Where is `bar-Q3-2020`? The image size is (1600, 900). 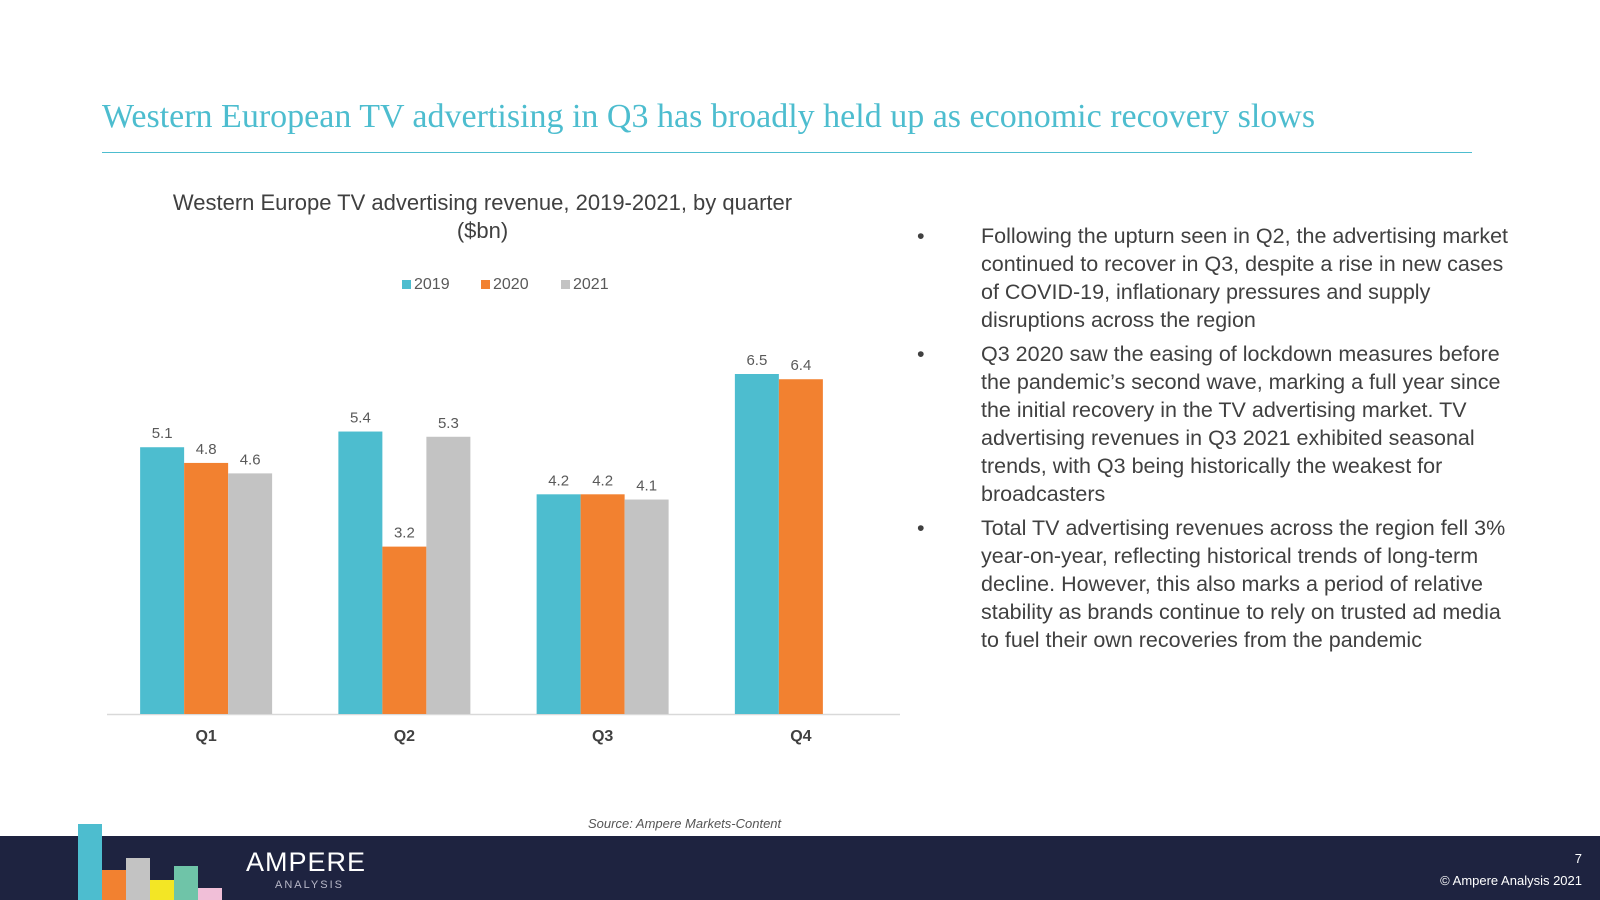
bar-Q3-2020 is located at coordinates (602, 604).